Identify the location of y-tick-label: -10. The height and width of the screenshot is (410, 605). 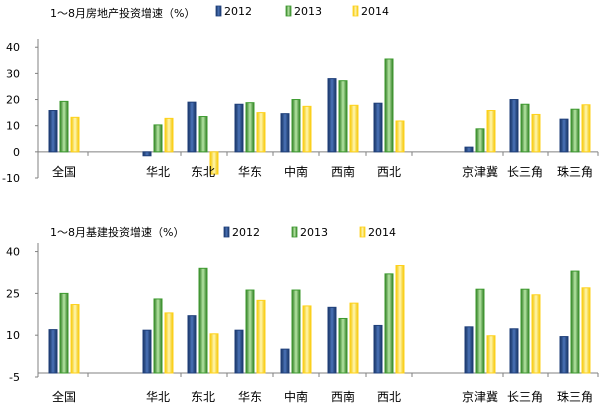
(11, 178).